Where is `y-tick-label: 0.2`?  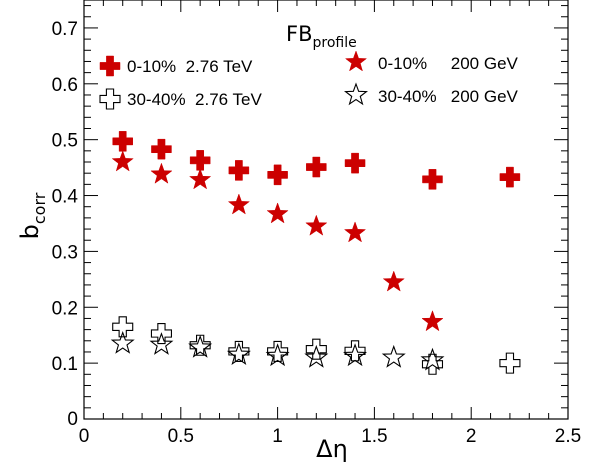
y-tick-label: 0.2 is located at coordinates (65, 308).